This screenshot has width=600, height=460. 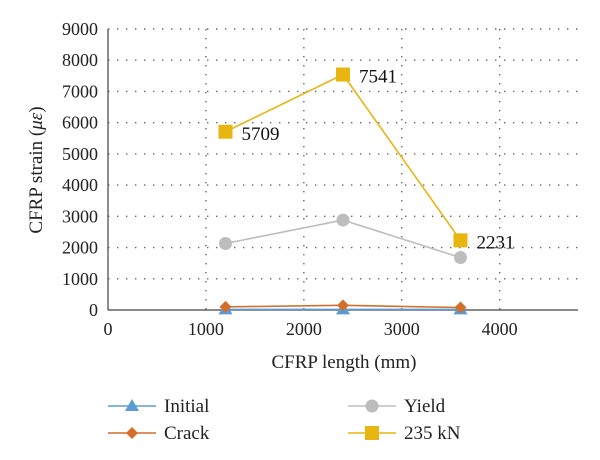 I want to click on legend-item-crack: Crack, so click(x=159, y=433).